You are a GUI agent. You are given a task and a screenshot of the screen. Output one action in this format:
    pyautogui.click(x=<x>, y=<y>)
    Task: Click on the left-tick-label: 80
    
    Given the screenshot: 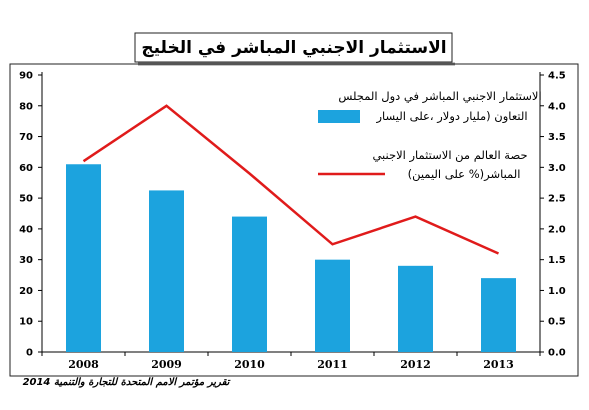 What is the action you would take?
    pyautogui.click(x=26, y=106)
    